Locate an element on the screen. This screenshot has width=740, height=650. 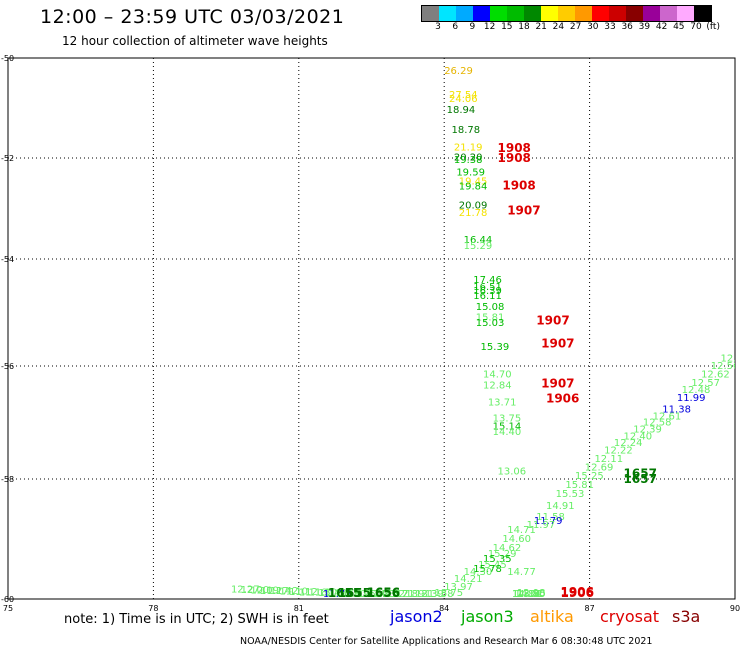
color-scale-tick: 27 is located at coordinates (575, 27).